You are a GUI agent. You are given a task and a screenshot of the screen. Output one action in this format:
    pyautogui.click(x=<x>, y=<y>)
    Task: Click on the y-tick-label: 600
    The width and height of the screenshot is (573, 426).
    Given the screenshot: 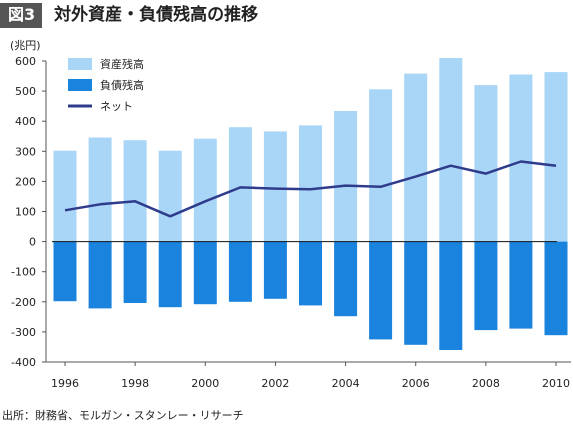 What is the action you would take?
    pyautogui.click(x=25, y=61)
    